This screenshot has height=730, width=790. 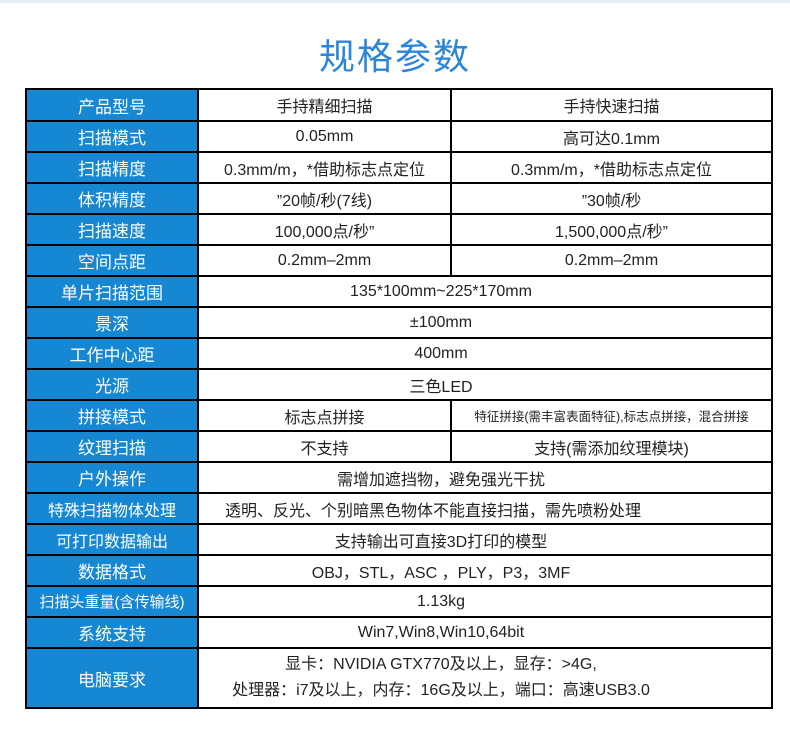 I want to click on table-row: 扫描速度 100,000点/秒” 1,500,000点/秒”, so click(x=399, y=230).